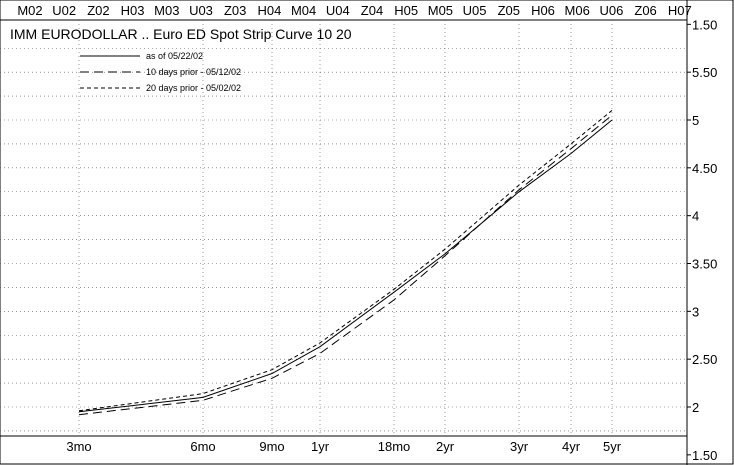 This screenshot has width=734, height=465. What do you see at coordinates (611, 10) in the screenshot?
I see `top-tick-label: U06` at bounding box center [611, 10].